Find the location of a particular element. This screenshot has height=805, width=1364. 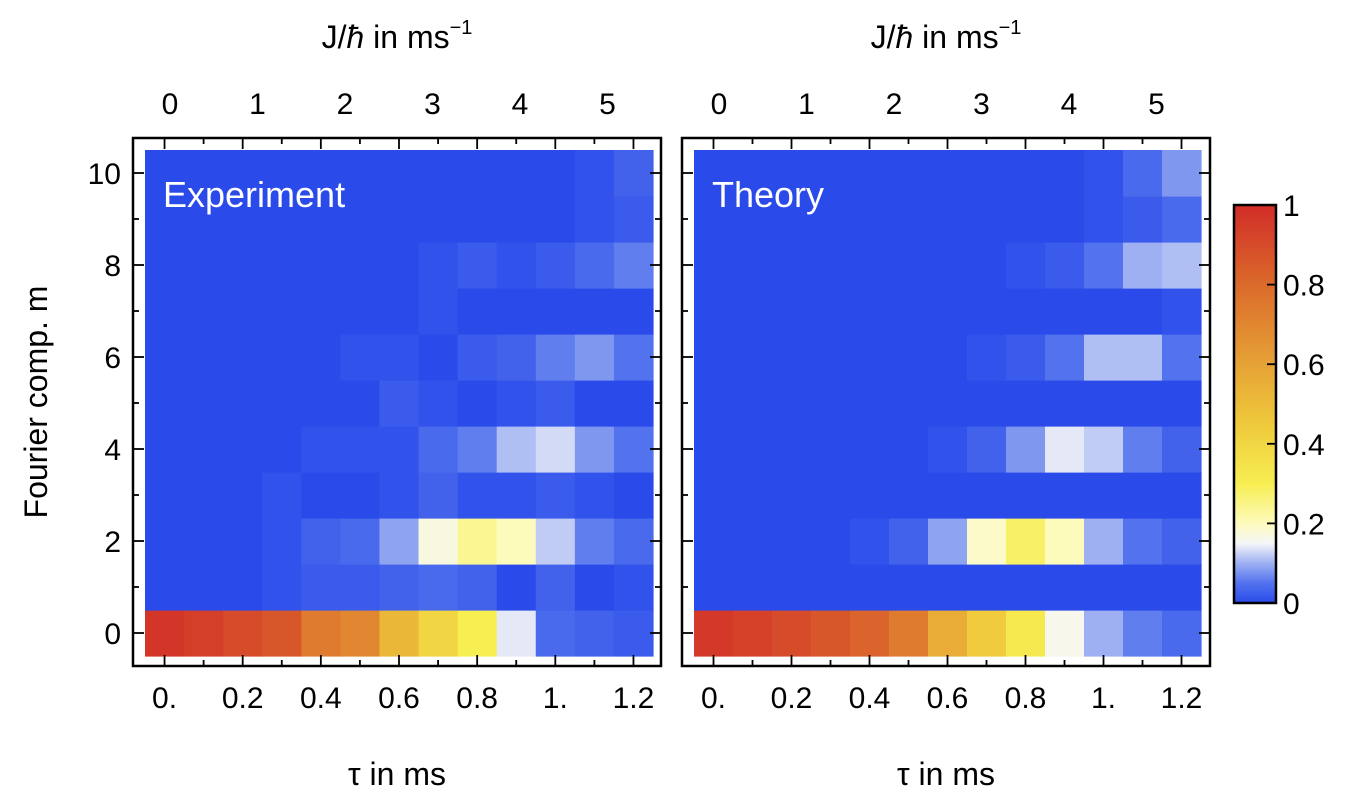

colorbar-tick-label: 0.4 is located at coordinates (1304, 445).